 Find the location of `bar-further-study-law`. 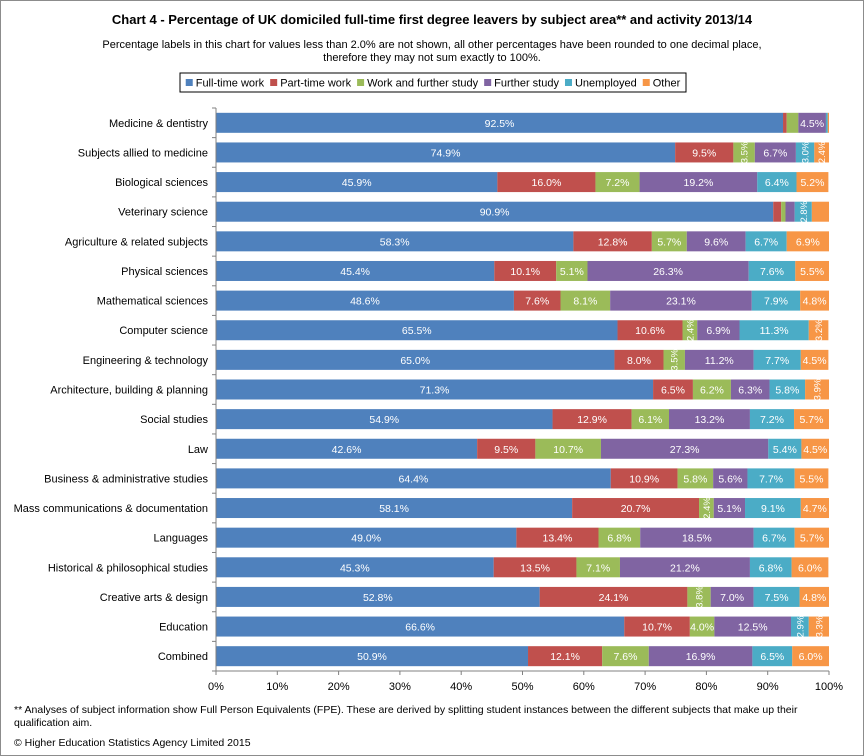

bar-further-study-law is located at coordinates (684, 448).